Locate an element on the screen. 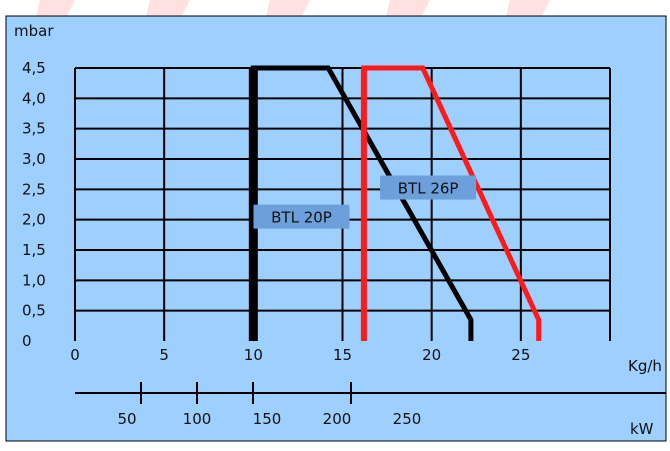 This screenshot has width=670, height=451. x-tick-label: 5 is located at coordinates (164, 355).